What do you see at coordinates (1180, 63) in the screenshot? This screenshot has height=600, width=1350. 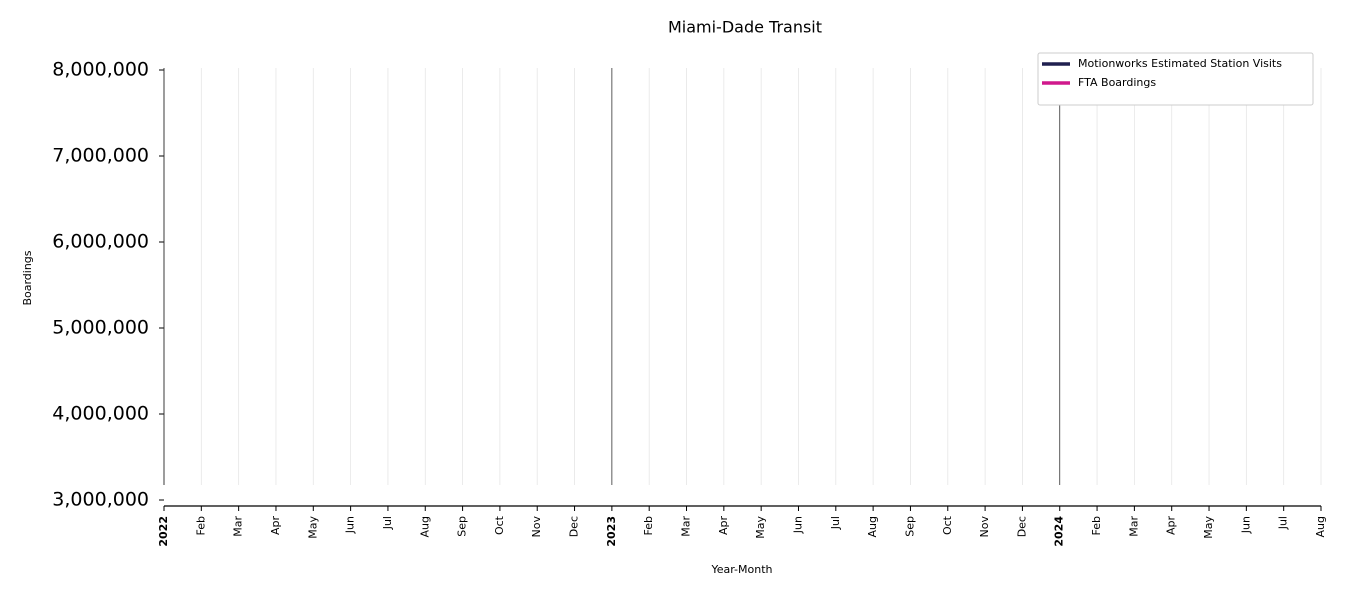 I see `legend-label: Motionworks Estimated Station Visits` at bounding box center [1180, 63].